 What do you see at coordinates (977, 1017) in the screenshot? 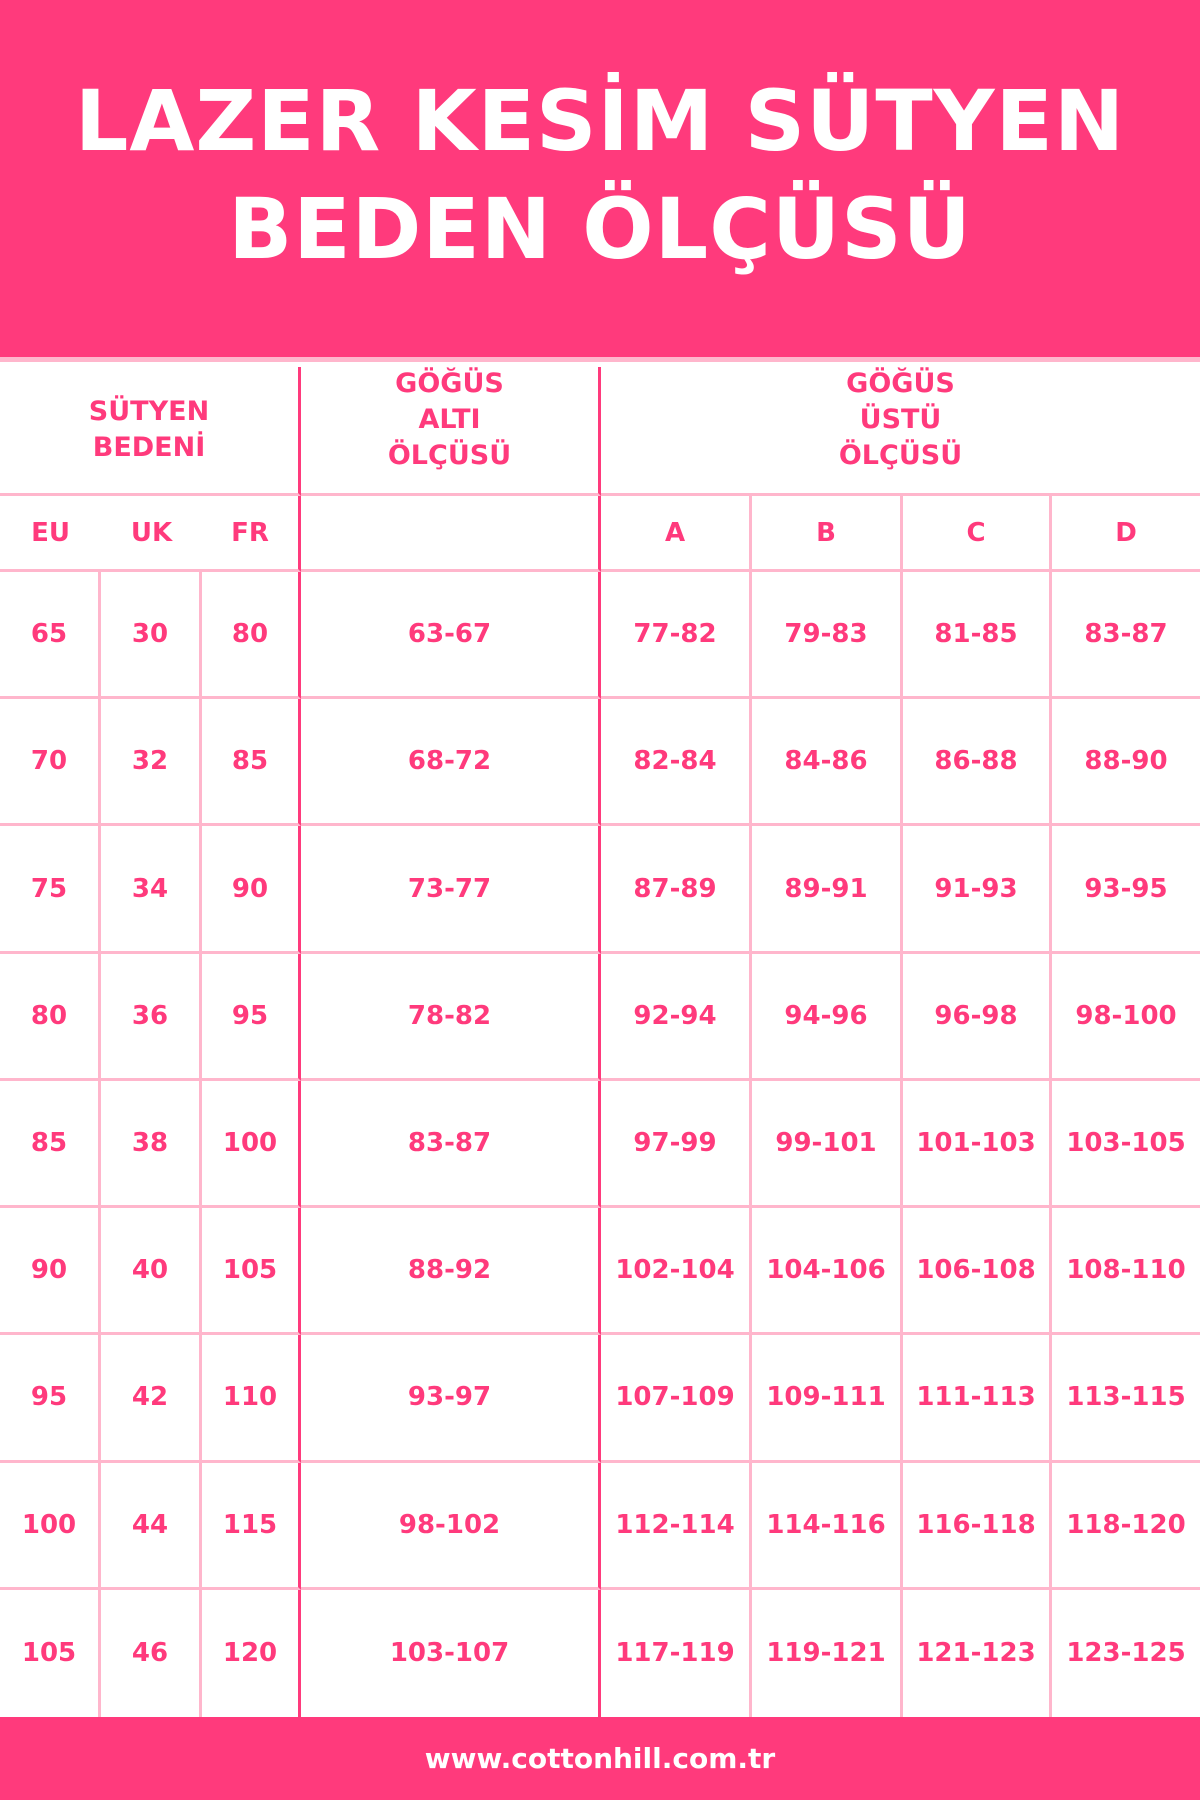
I see `table-cell: 96-98` at bounding box center [977, 1017].